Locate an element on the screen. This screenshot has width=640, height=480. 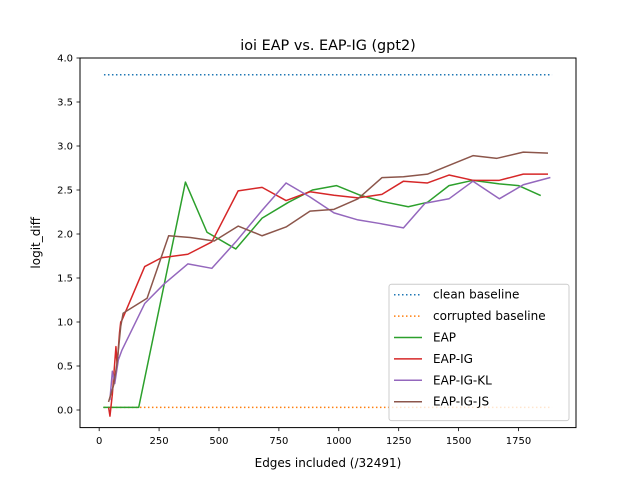
x-tick-label: 1750 is located at coordinates (518, 441).